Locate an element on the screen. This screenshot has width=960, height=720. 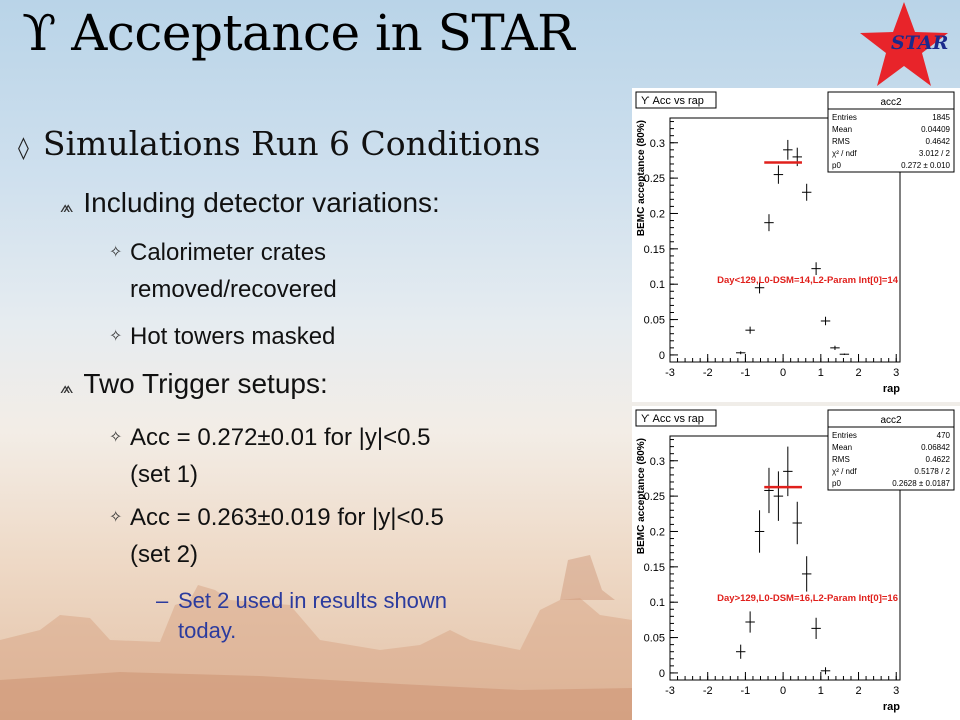
stats-value: 1845 is located at coordinates (941, 117).